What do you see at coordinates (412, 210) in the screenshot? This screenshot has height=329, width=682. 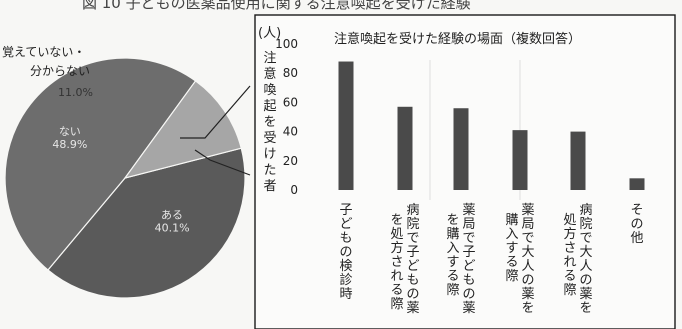 I see `x-tick-char: 病` at bounding box center [412, 210].